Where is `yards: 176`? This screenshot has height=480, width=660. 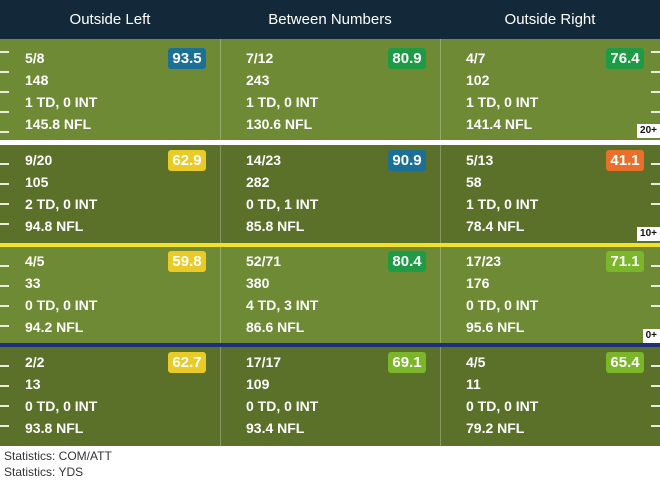
yards: 176 is located at coordinates (478, 283).